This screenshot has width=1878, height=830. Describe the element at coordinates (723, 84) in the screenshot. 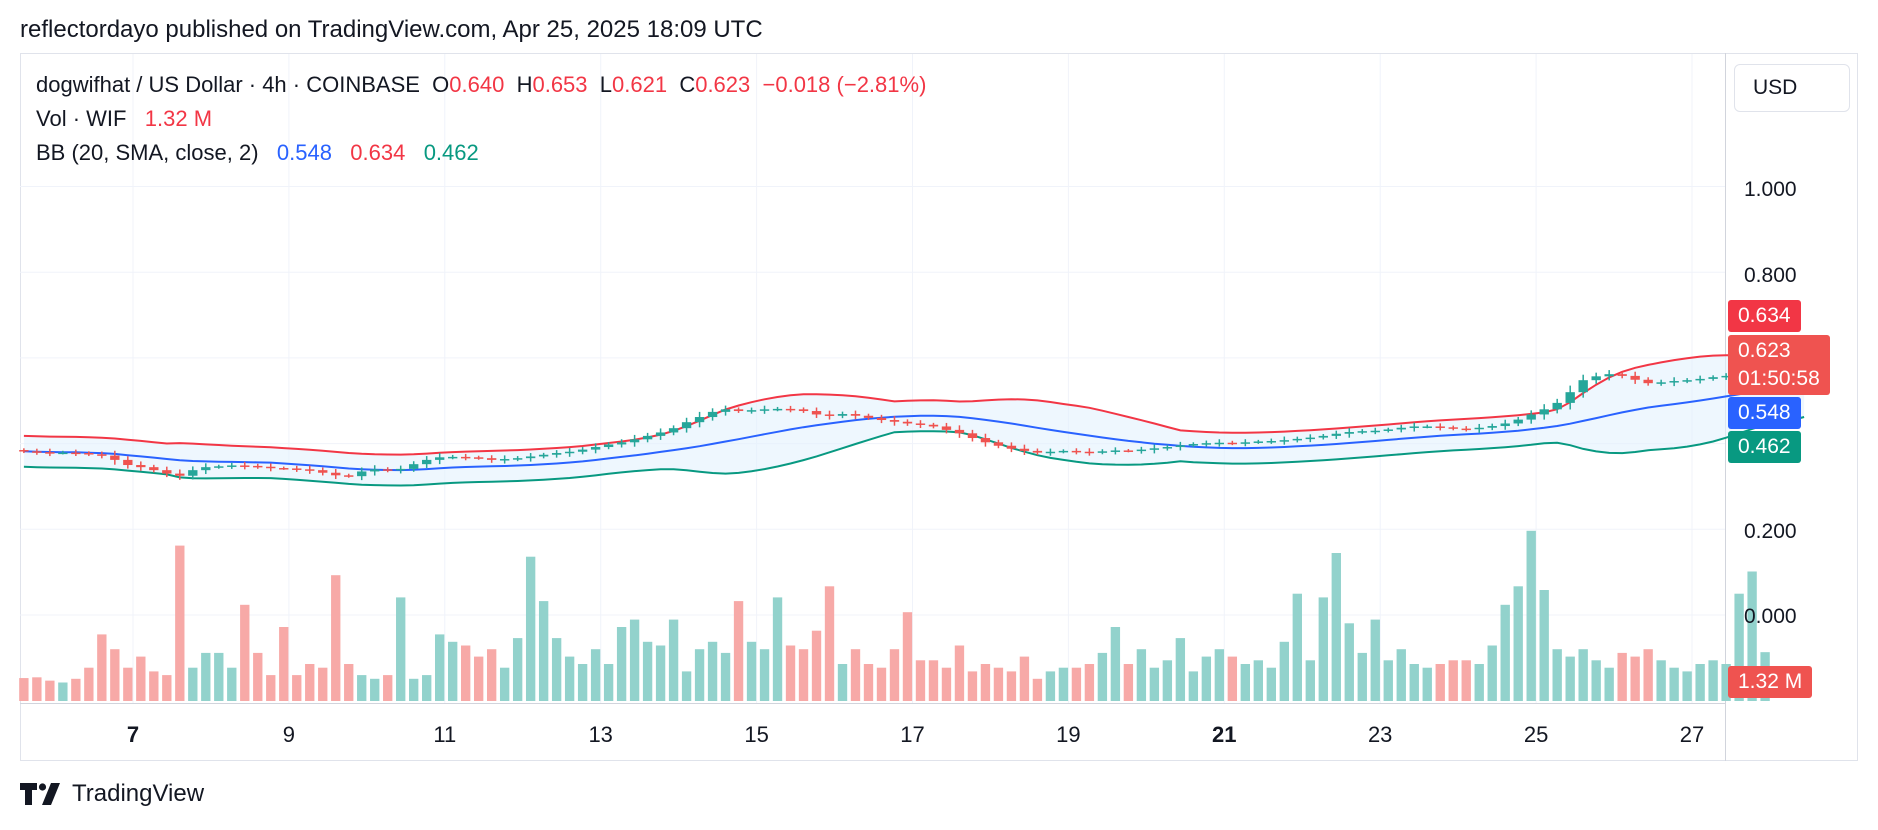

I see `close-value: 0.623` at that location.